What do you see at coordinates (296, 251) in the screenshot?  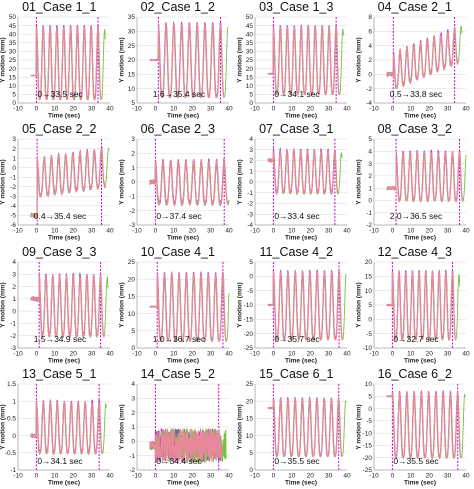 I see `chart-title: 11_Case 4_2` at bounding box center [296, 251].